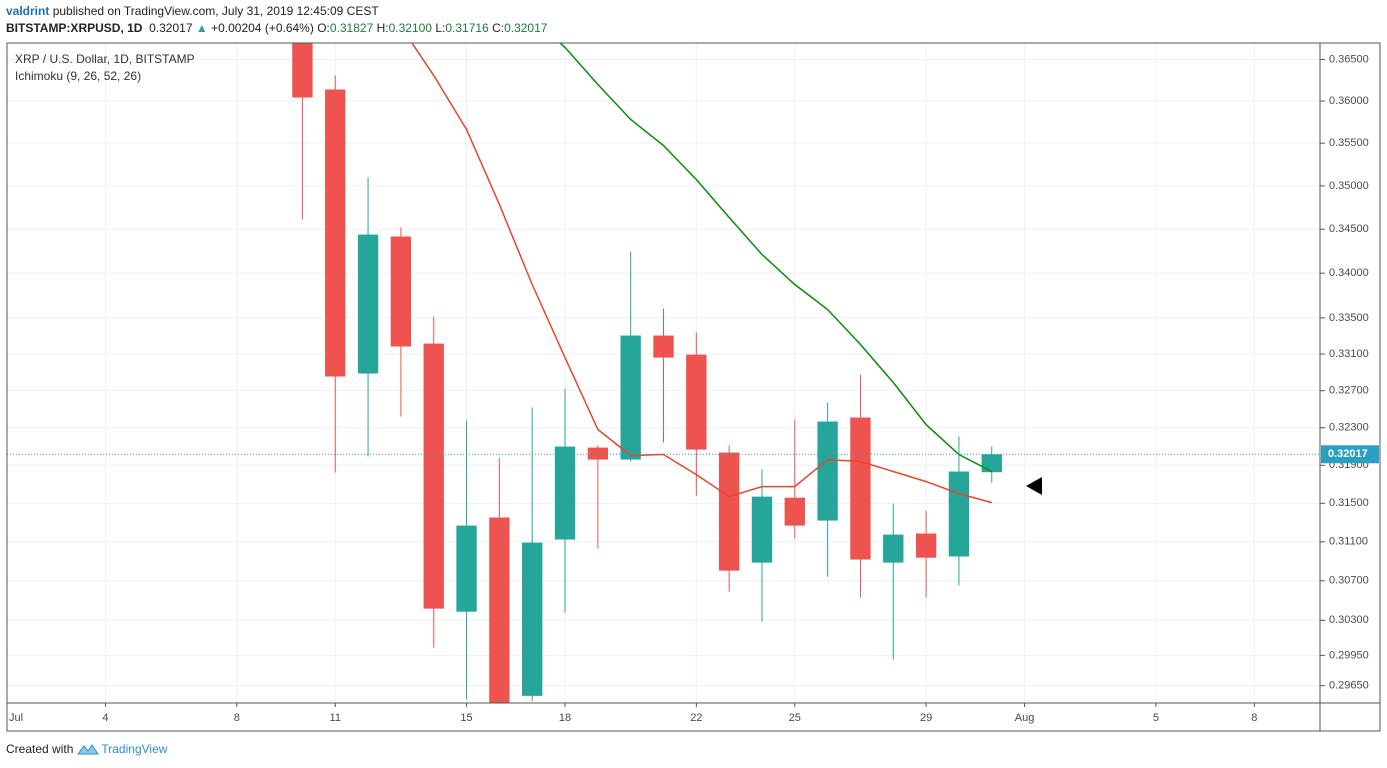 The height and width of the screenshot is (768, 1387). What do you see at coordinates (1349, 101) in the screenshot?
I see `y-tick-label: 0.36000` at bounding box center [1349, 101].